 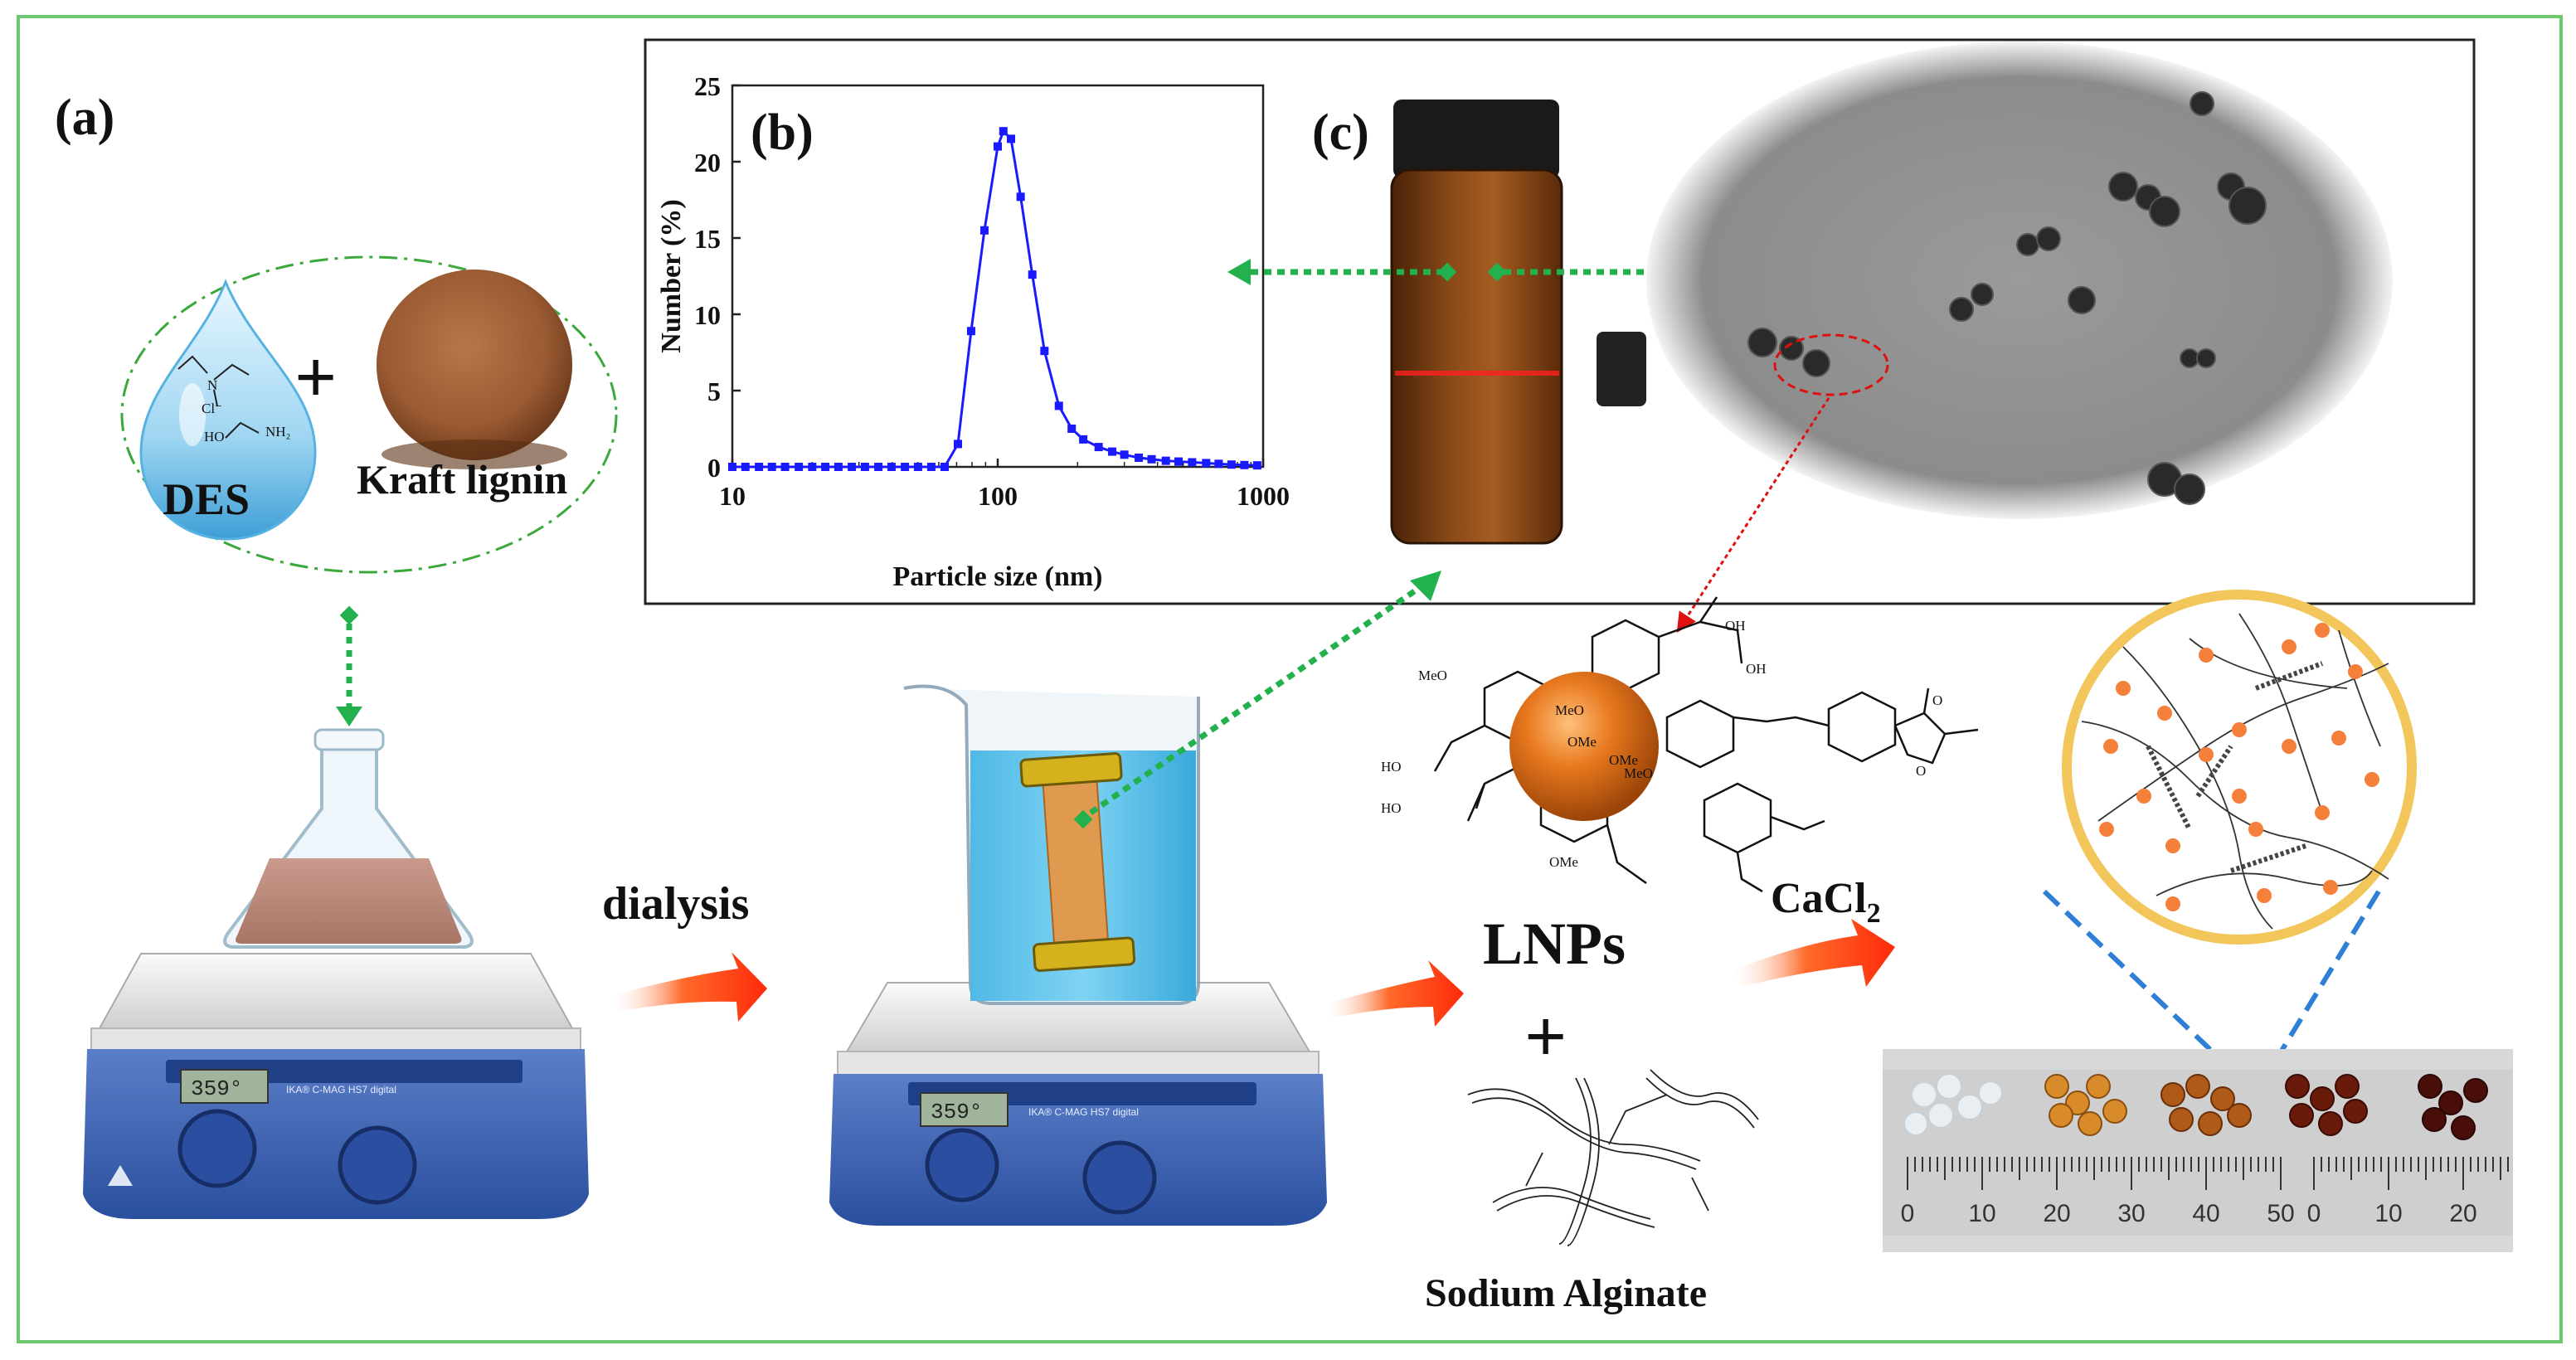 I want to click on des-nh2-group: NH₂, so click(x=277, y=432).